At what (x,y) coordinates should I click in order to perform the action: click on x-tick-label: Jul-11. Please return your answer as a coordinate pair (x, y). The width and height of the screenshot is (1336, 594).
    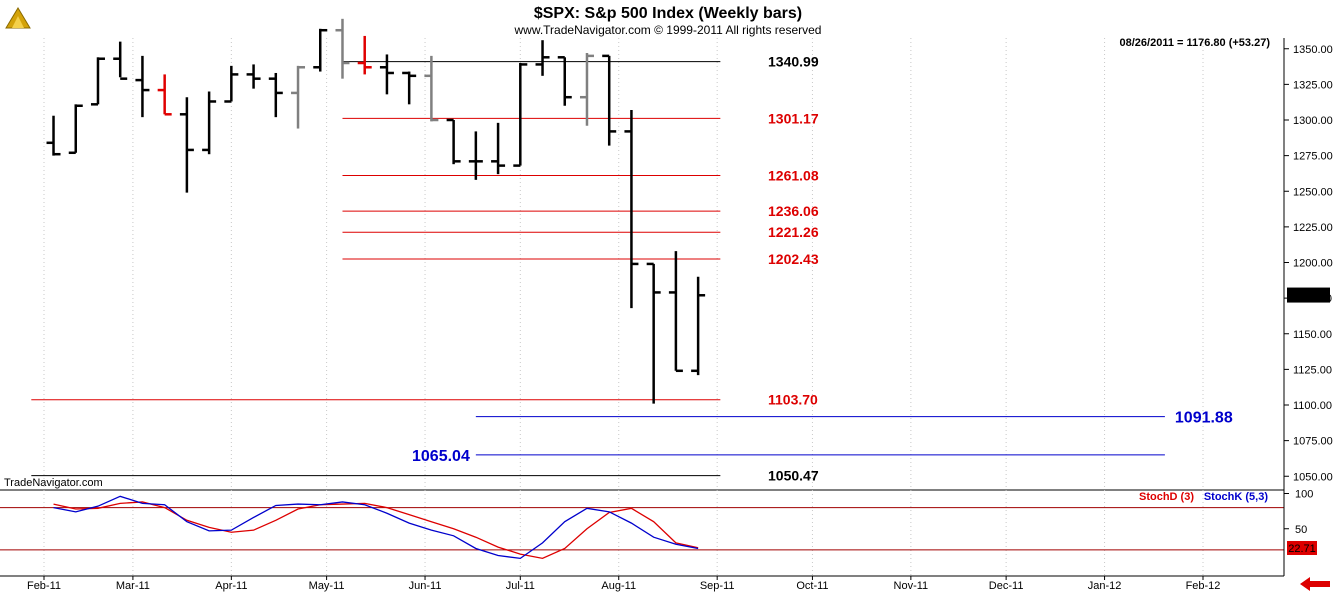
    Looking at the image, I should click on (520, 586).